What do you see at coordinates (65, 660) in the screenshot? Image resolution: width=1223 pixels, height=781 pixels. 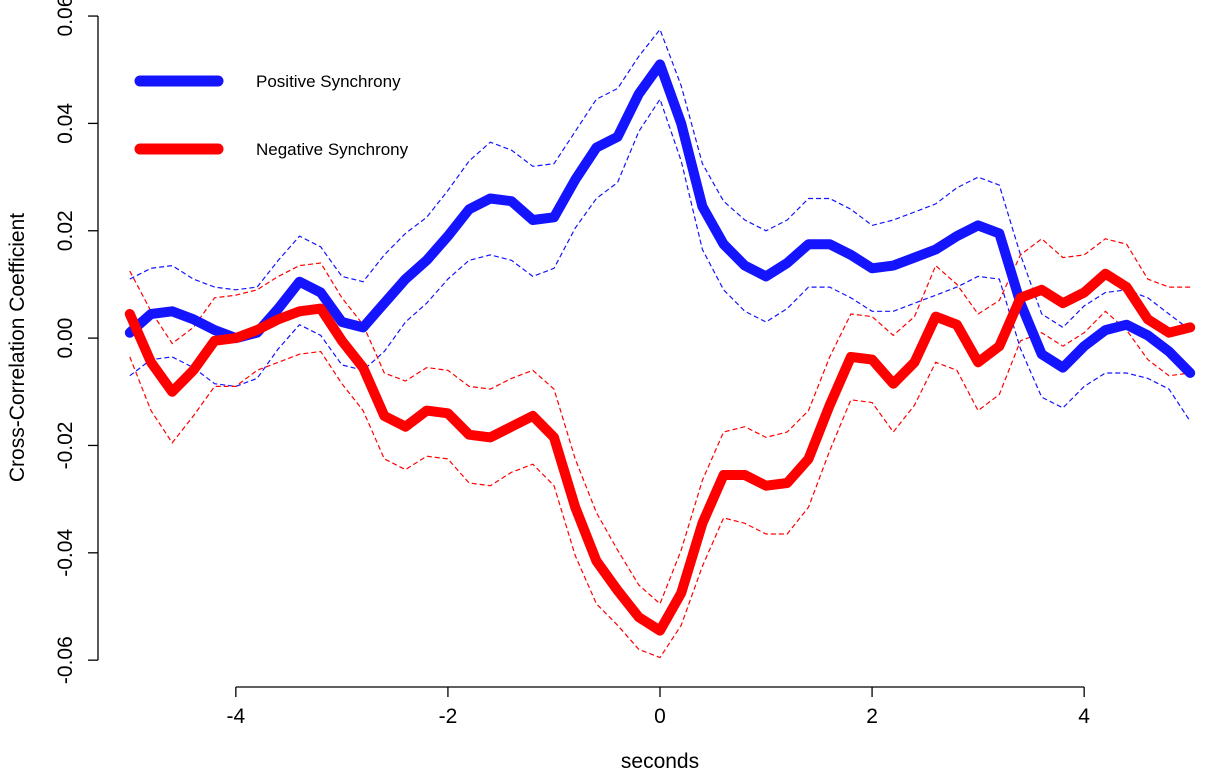 I see `y-tick-label: -0.06` at bounding box center [65, 660].